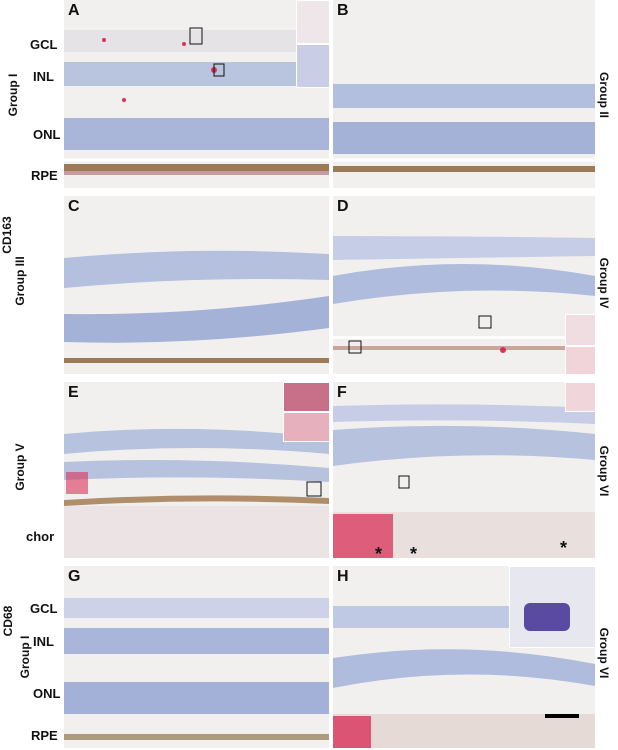  What do you see at coordinates (20, 467) in the screenshot?
I see `group-label-5: Group V` at bounding box center [20, 467].